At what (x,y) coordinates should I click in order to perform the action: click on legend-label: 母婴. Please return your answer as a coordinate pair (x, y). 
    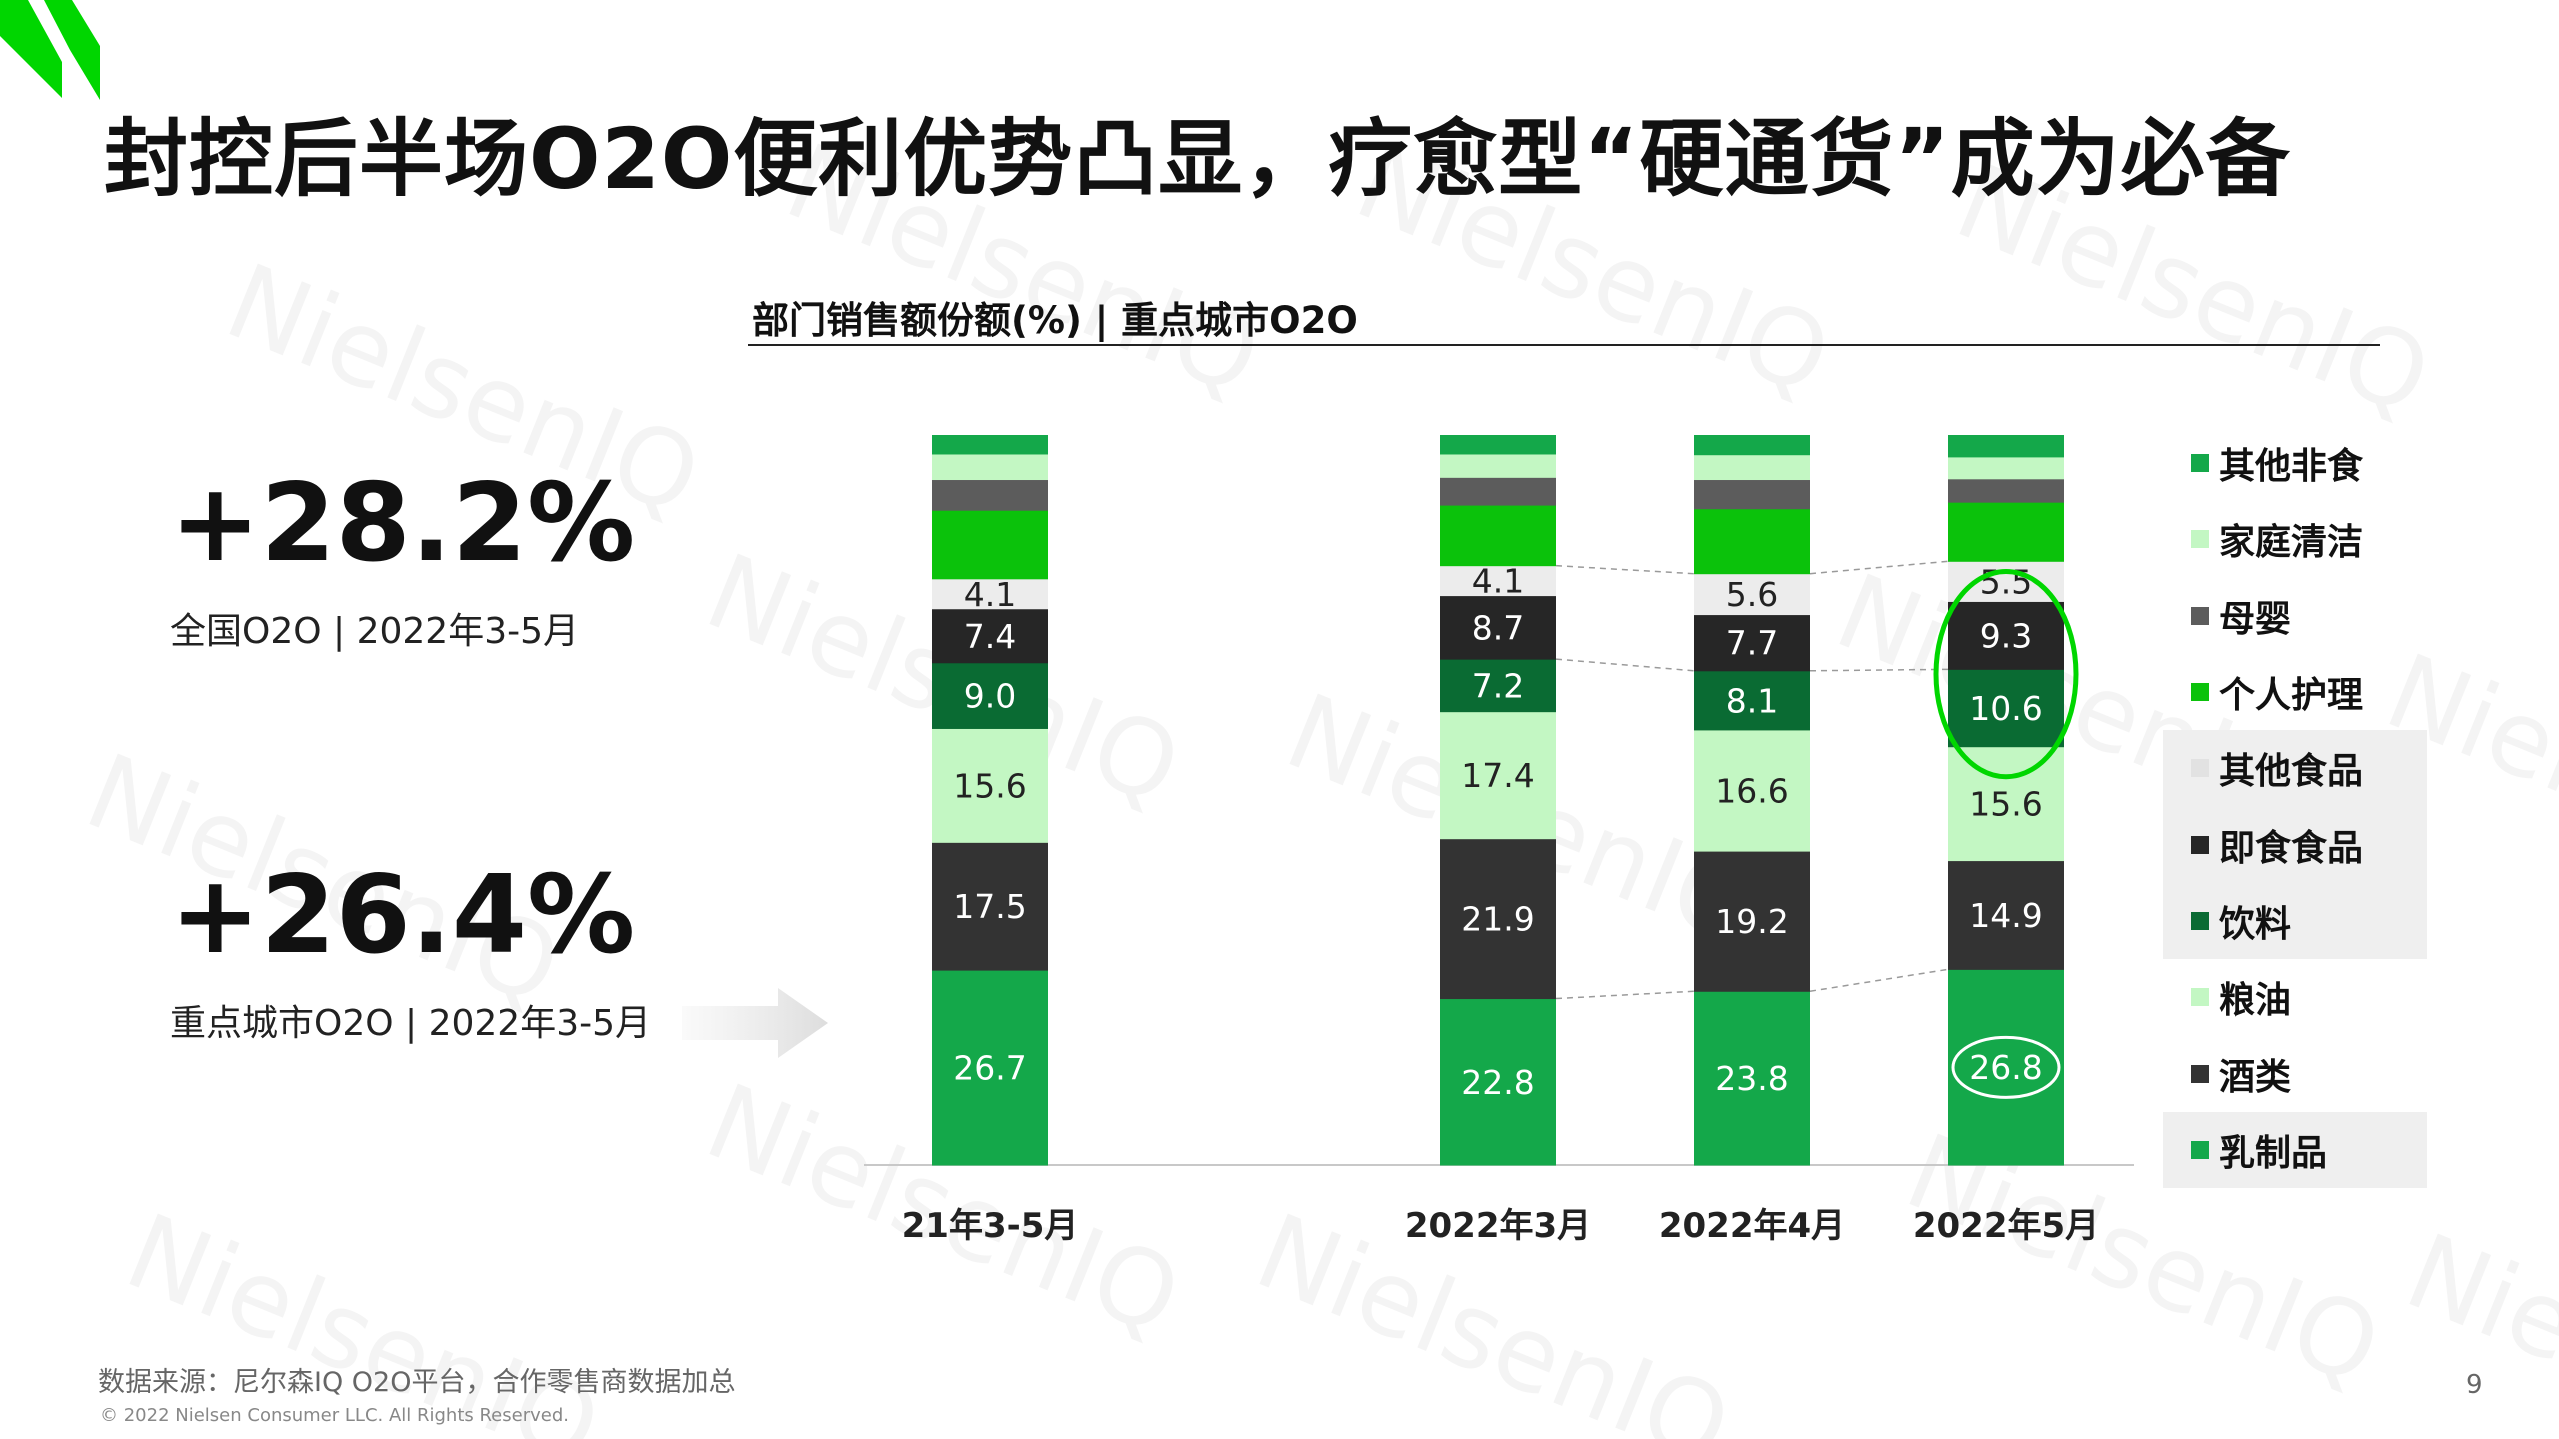
    Looking at the image, I should click on (2255, 619).